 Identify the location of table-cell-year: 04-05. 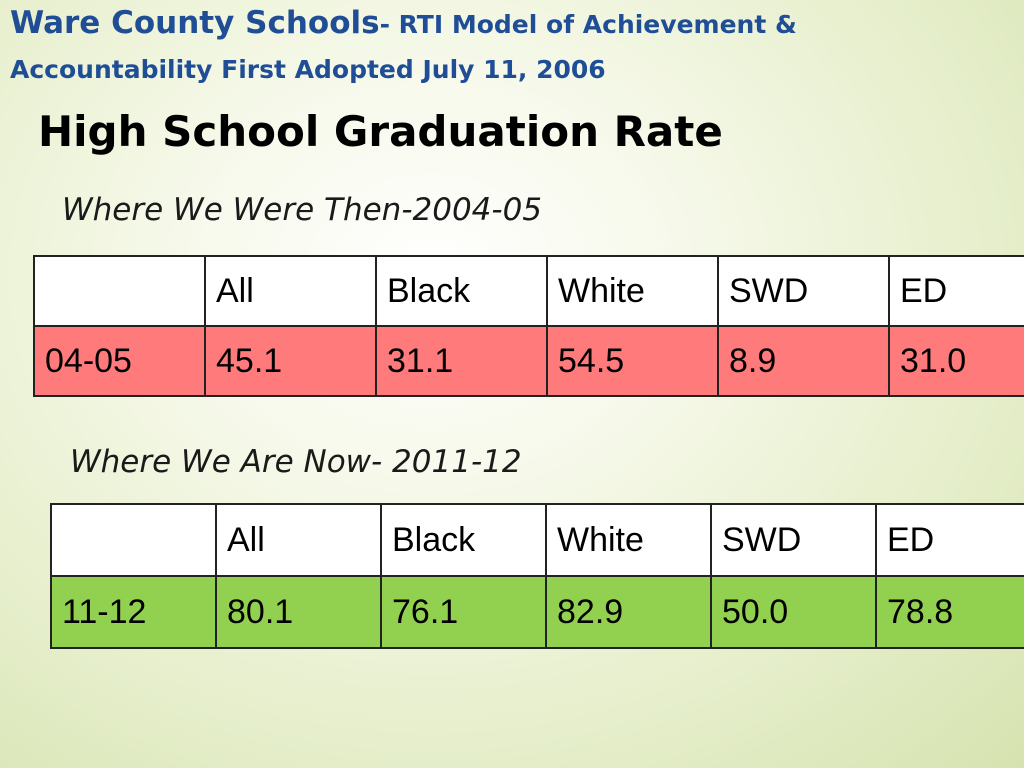
(119, 361).